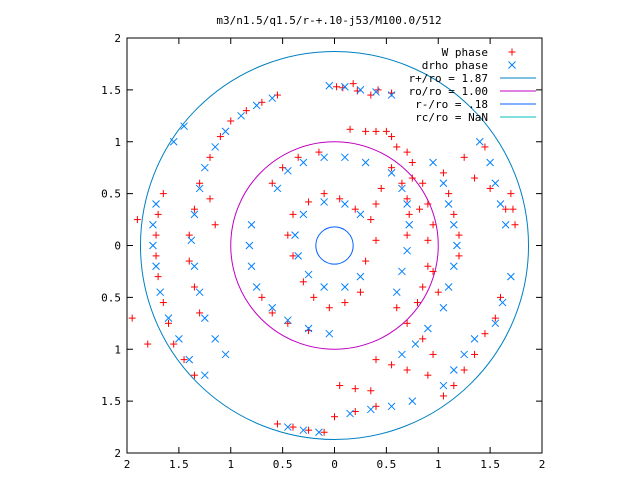 Image resolution: width=640 pixels, height=485 pixels. What do you see at coordinates (334, 464) in the screenshot?
I see `x-tick-label: 0` at bounding box center [334, 464].